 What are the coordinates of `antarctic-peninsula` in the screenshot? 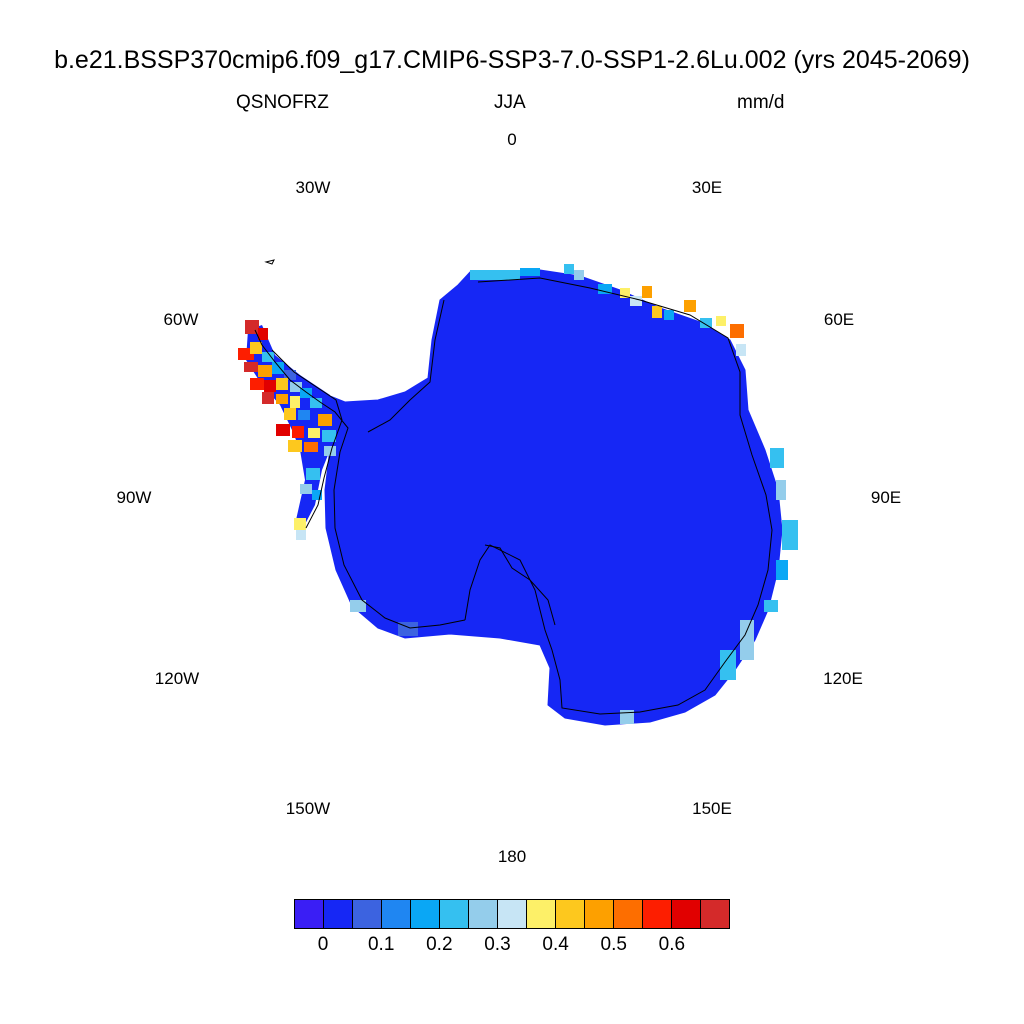 It's located at (288, 430).